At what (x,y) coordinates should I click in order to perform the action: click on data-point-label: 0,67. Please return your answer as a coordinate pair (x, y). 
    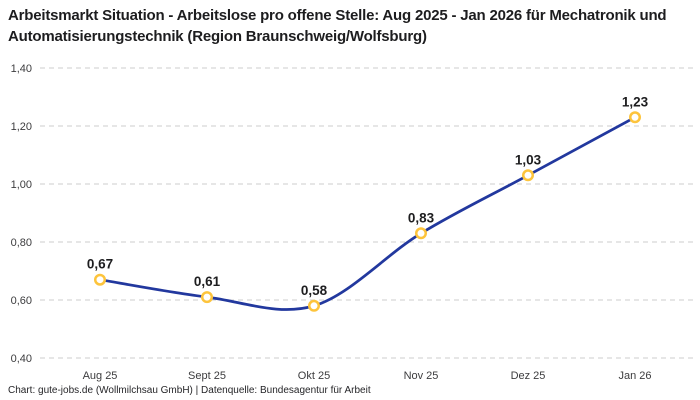
    Looking at the image, I should click on (100, 264).